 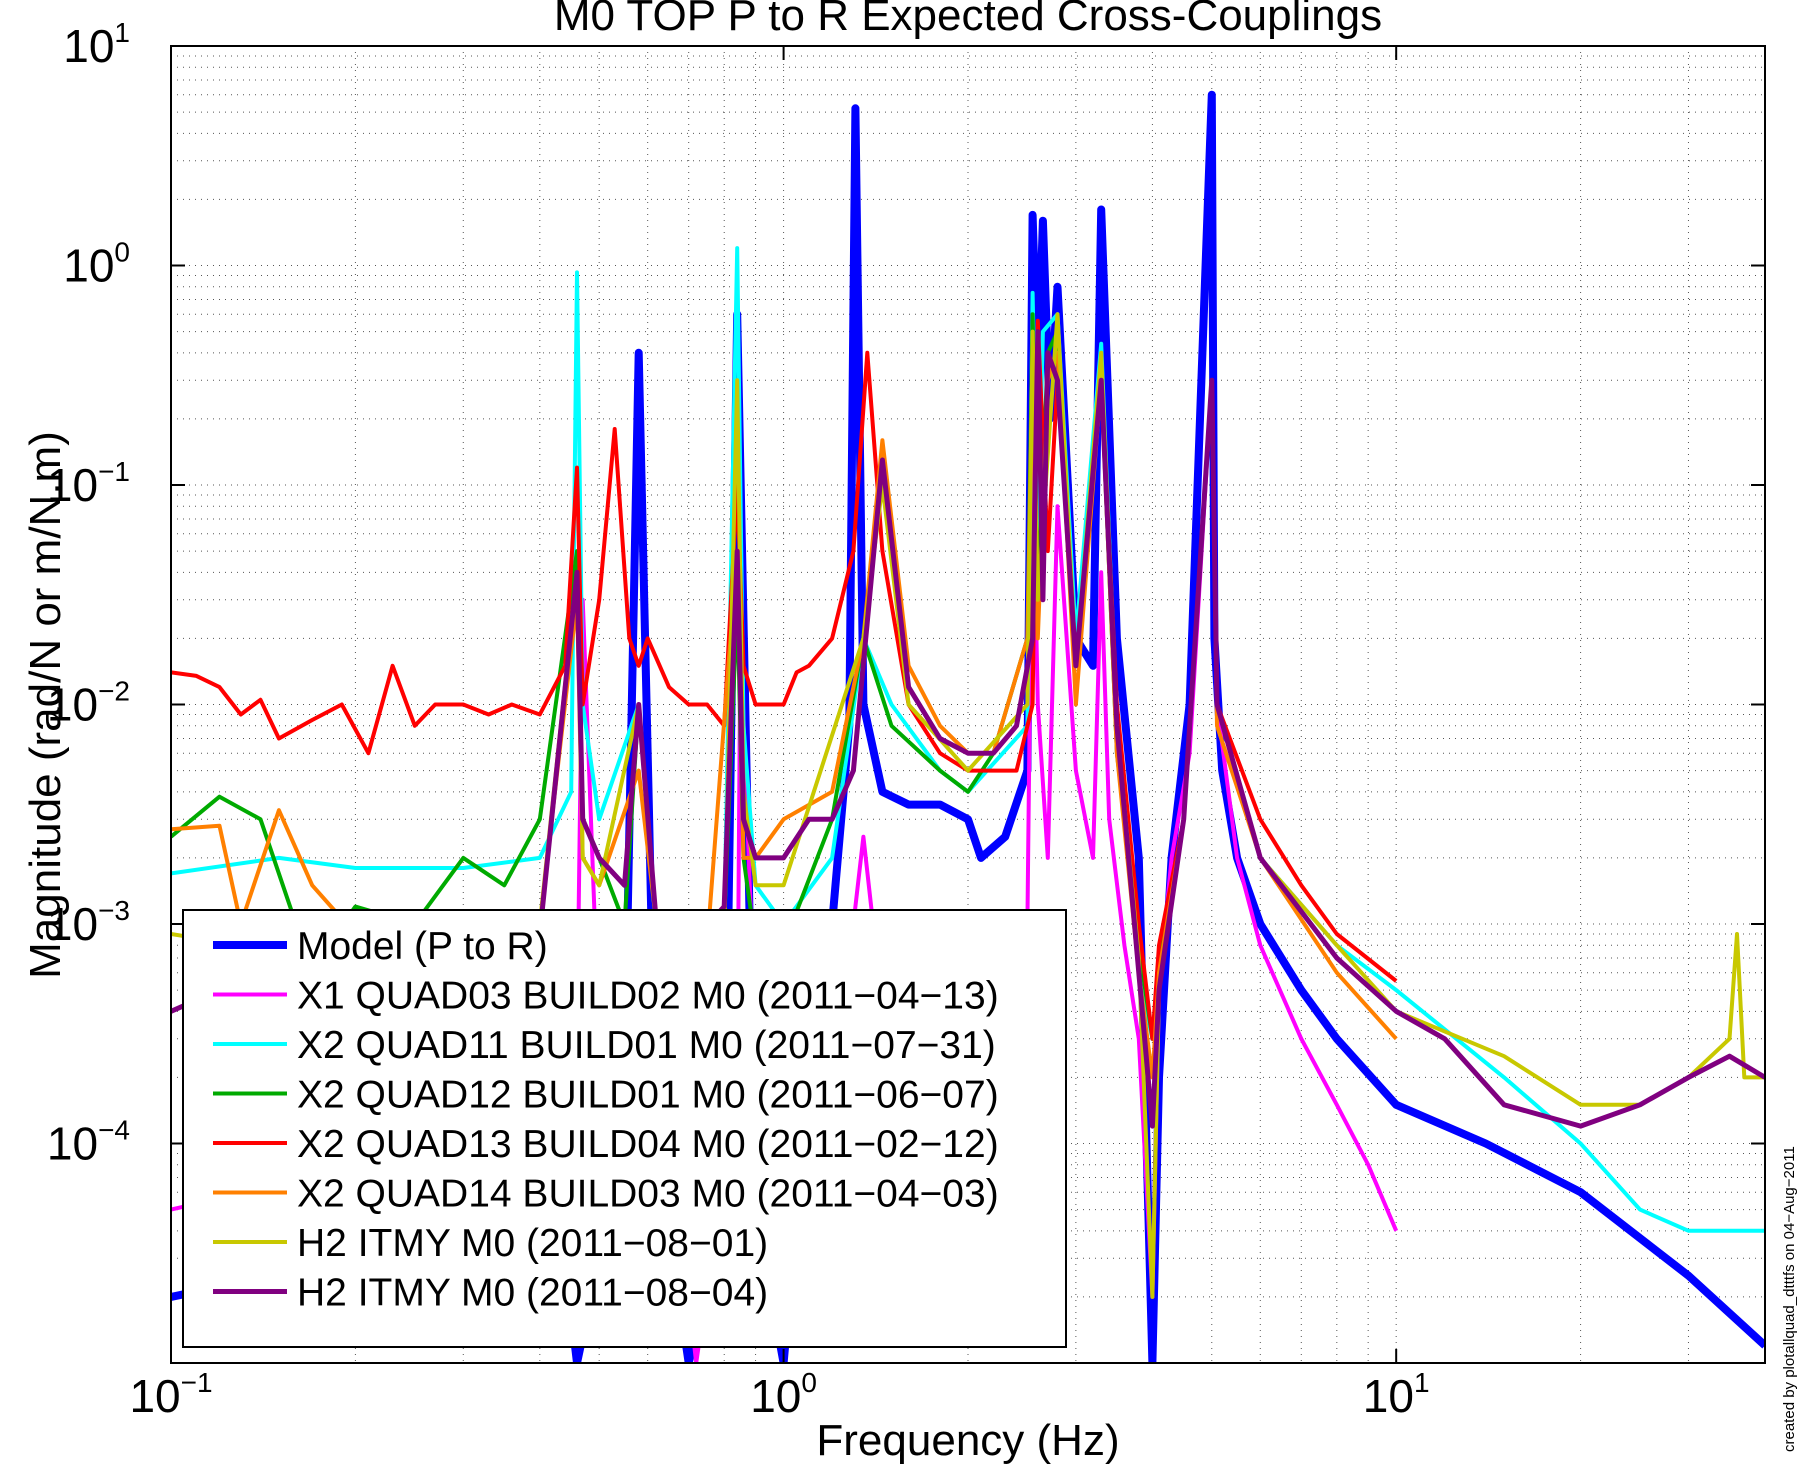 What do you see at coordinates (88, 593) in the screenshot?
I see `y-tick-labels: 10⁻⁴ 10⁻³ 10⁻² 10⁻¹ 10⁰ 10¹` at bounding box center [88, 593].